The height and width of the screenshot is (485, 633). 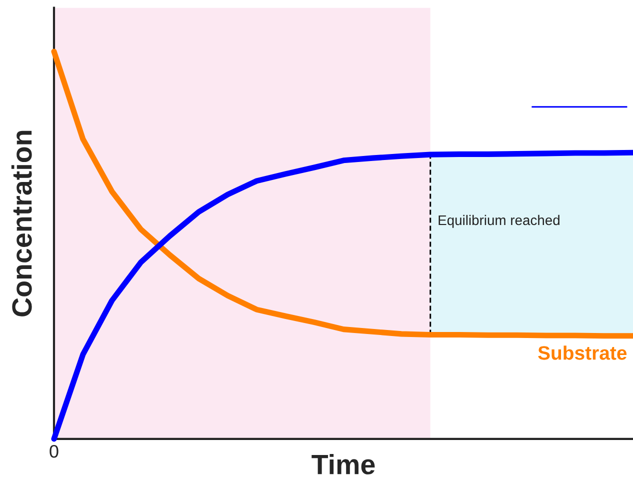 What do you see at coordinates (21, 223) in the screenshot?
I see `y-axis-title: Concentration` at bounding box center [21, 223].